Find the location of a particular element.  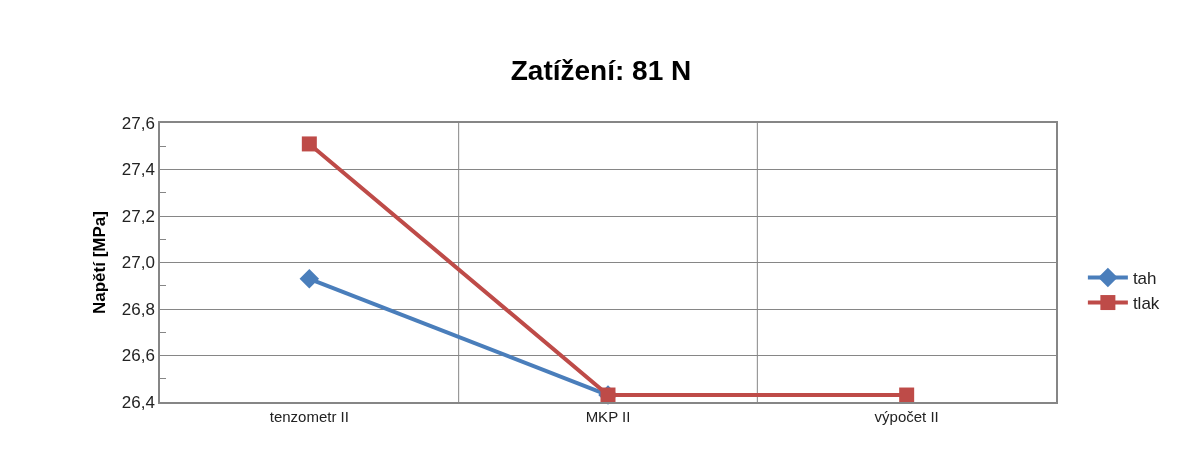

legend-label: tlak is located at coordinates (1146, 304).